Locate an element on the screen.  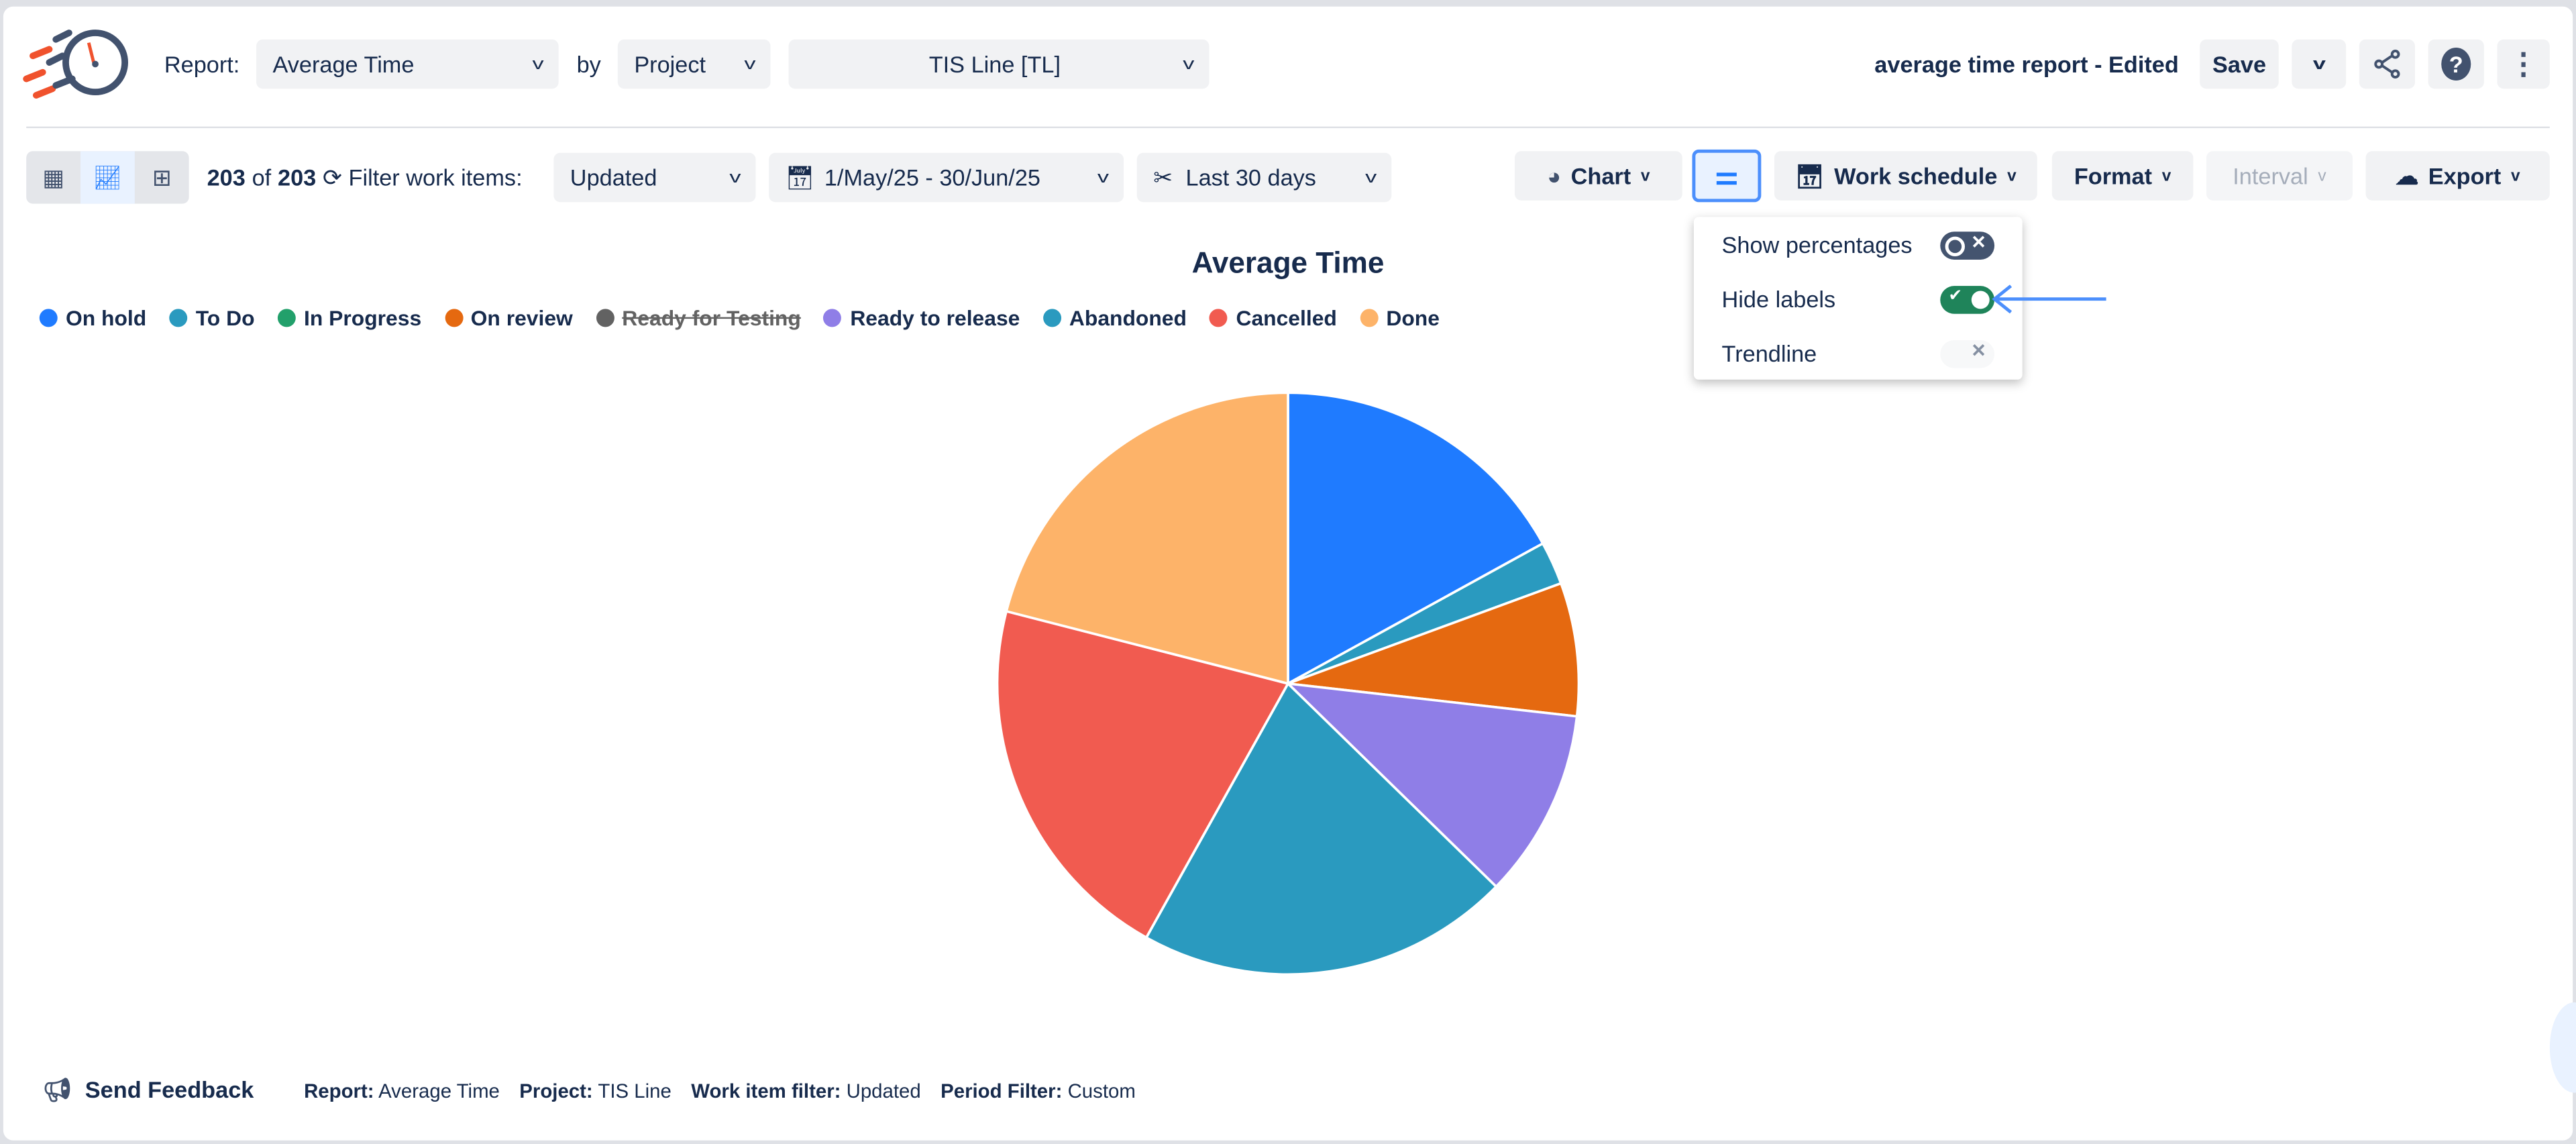
pie-slice-abandoned is located at coordinates (1321, 828).